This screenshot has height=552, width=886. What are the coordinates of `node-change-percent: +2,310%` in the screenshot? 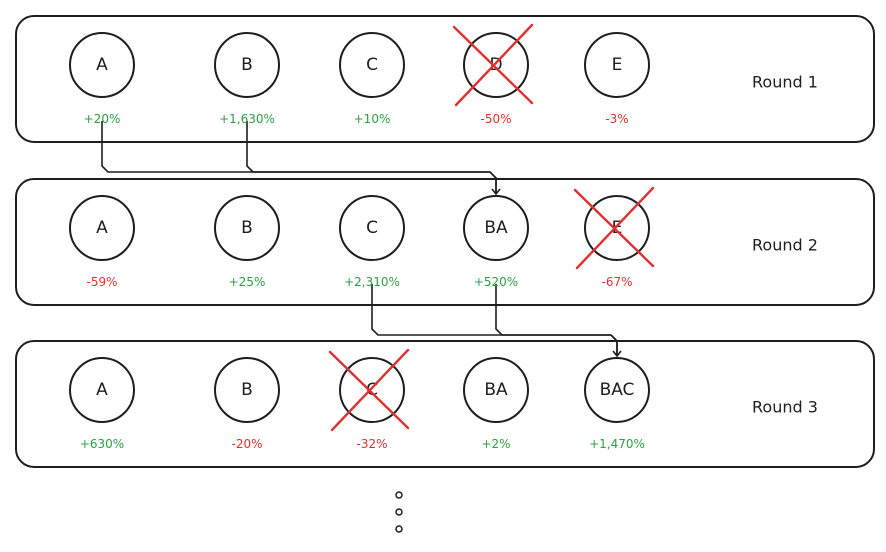 It's located at (372, 282).